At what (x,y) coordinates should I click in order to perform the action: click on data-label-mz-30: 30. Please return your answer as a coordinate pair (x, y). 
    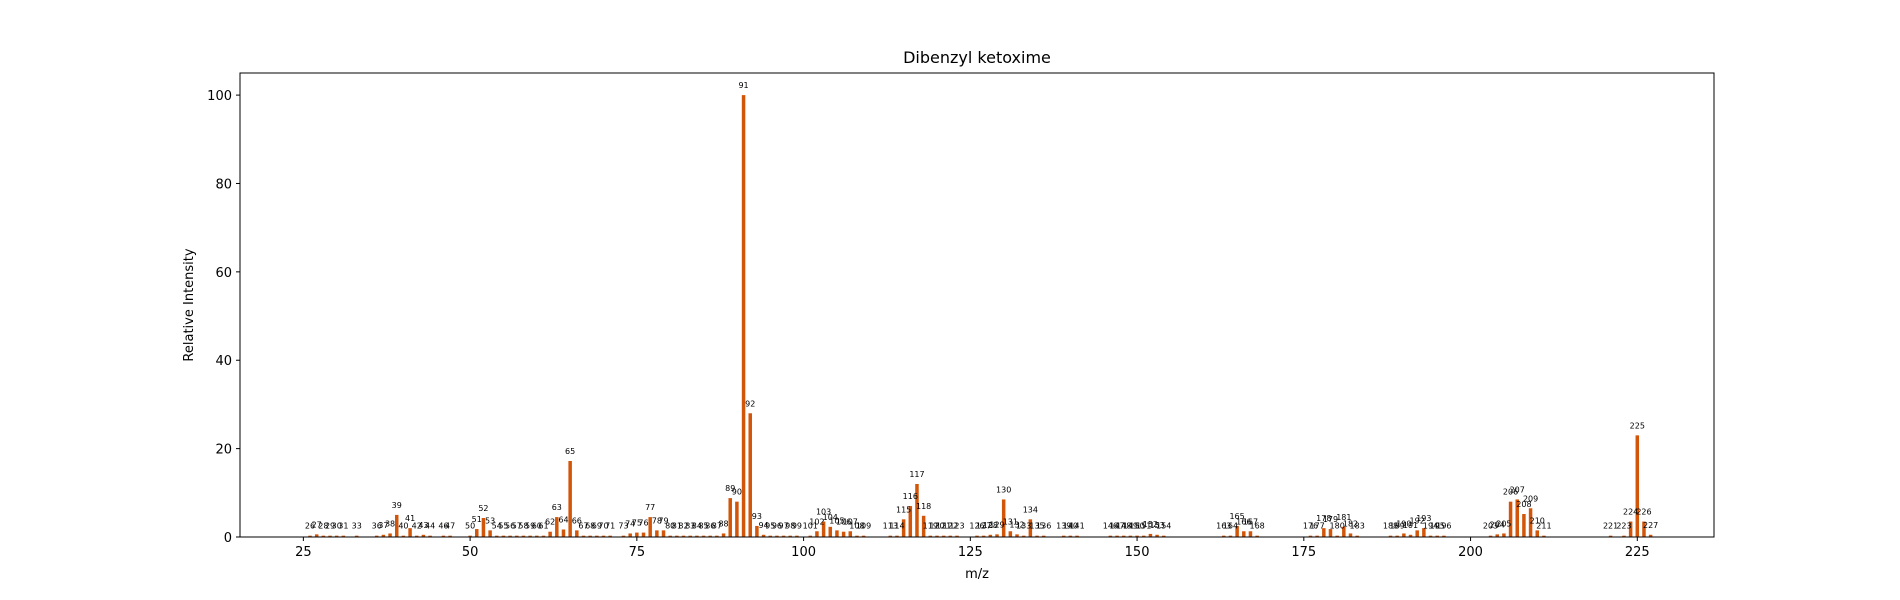
    Looking at the image, I should click on (337, 526).